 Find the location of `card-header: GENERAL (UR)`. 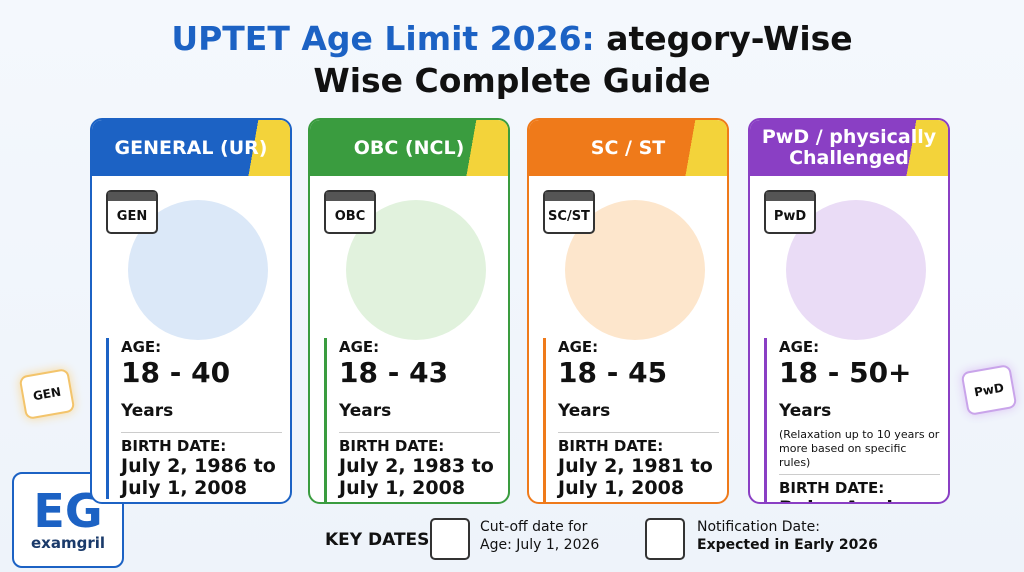

card-header: GENERAL (UR) is located at coordinates (191, 148).